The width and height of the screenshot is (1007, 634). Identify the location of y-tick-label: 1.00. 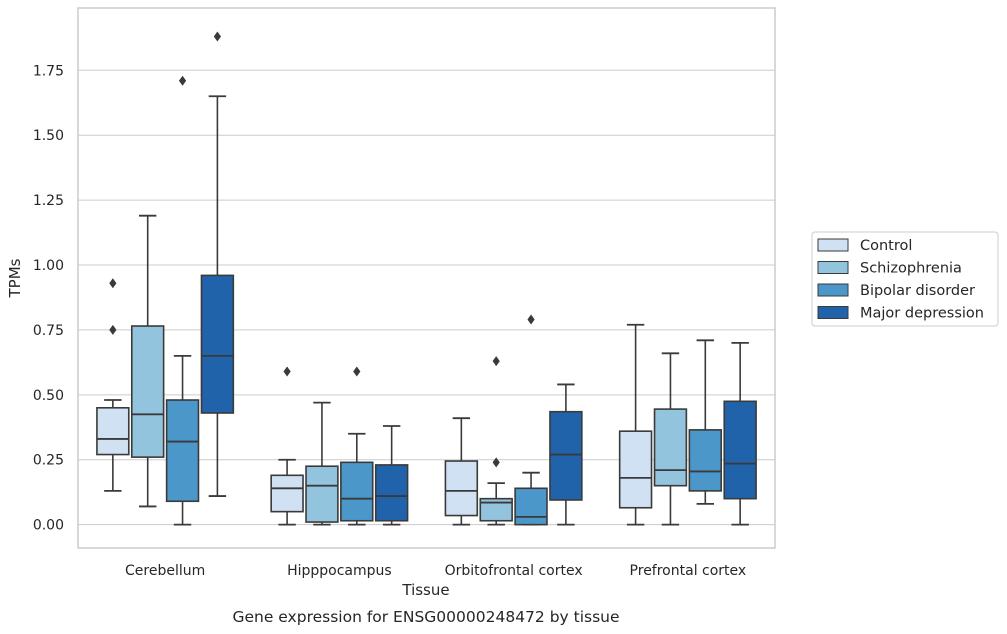
(48, 266).